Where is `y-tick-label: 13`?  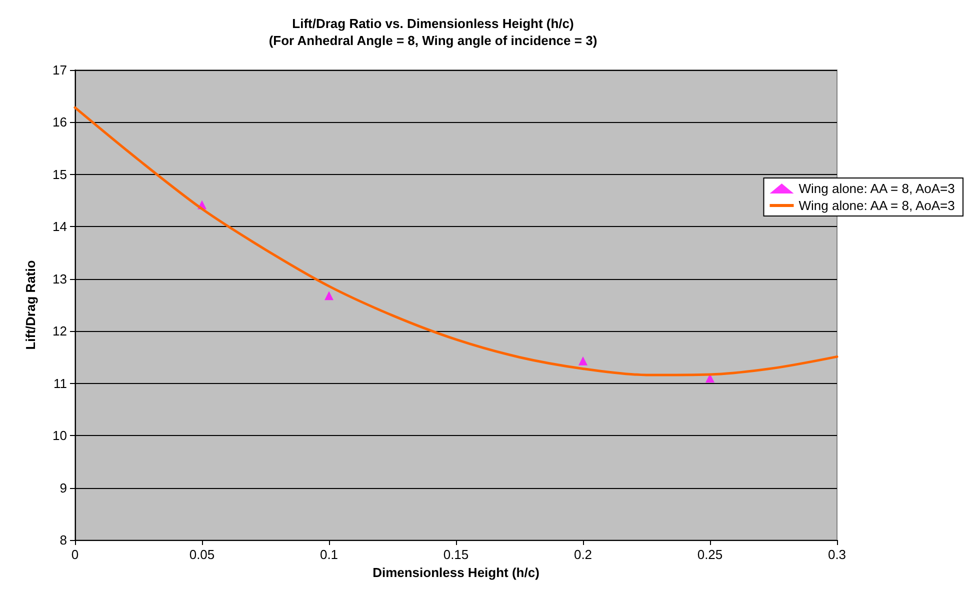
y-tick-label: 13 is located at coordinates (59, 278).